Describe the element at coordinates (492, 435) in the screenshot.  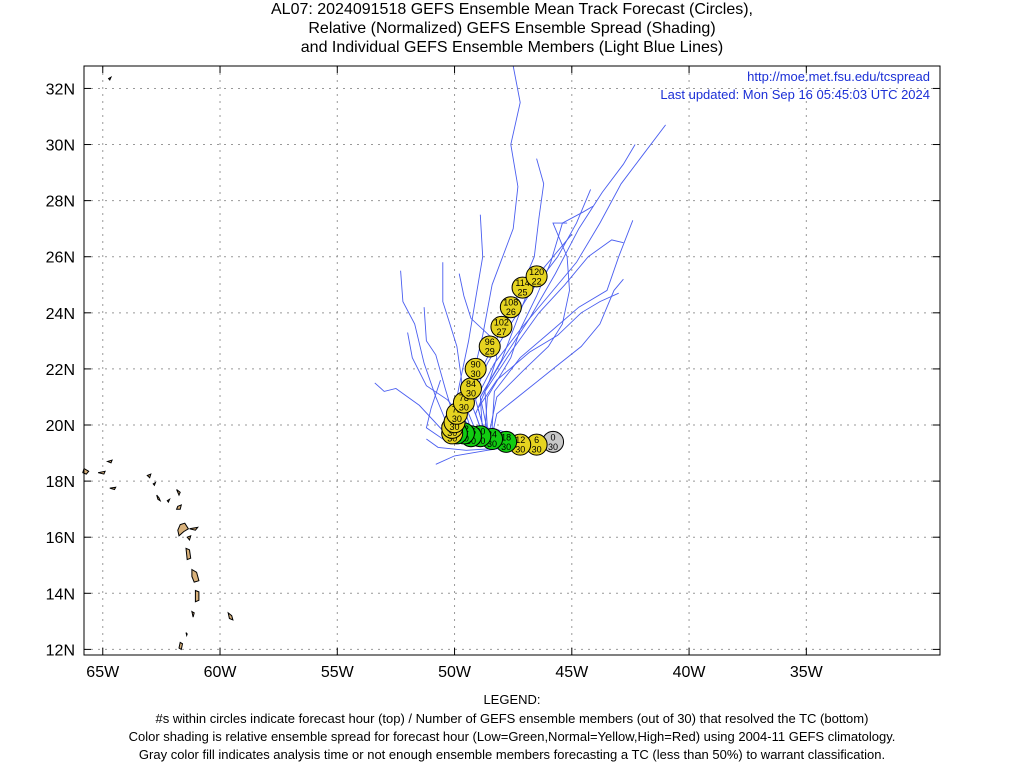
I see `forecast-hour-label: 24` at that location.